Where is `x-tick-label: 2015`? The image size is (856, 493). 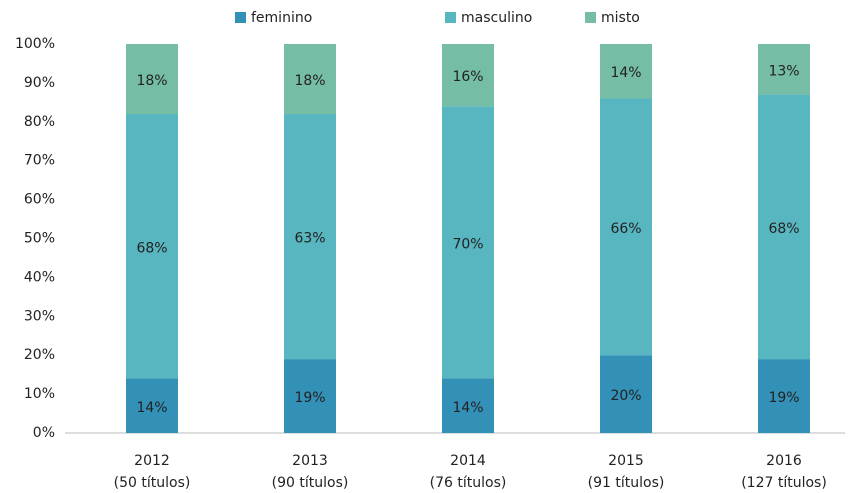
x-tick-label: 2015 is located at coordinates (626, 461).